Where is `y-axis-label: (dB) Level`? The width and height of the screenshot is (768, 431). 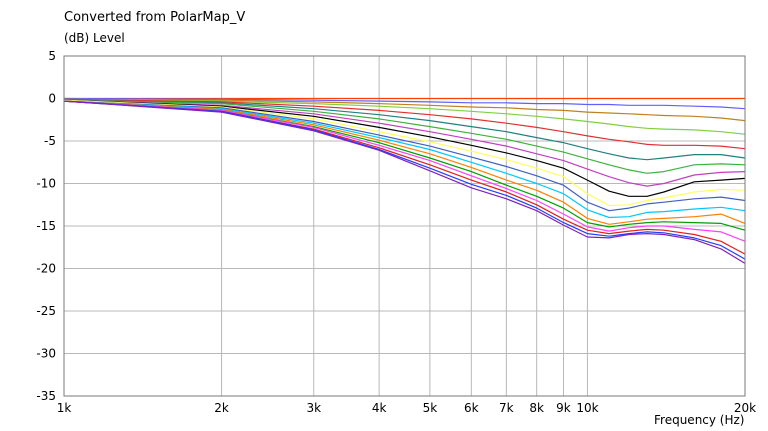 y-axis-label: (dB) Level is located at coordinates (94, 38).